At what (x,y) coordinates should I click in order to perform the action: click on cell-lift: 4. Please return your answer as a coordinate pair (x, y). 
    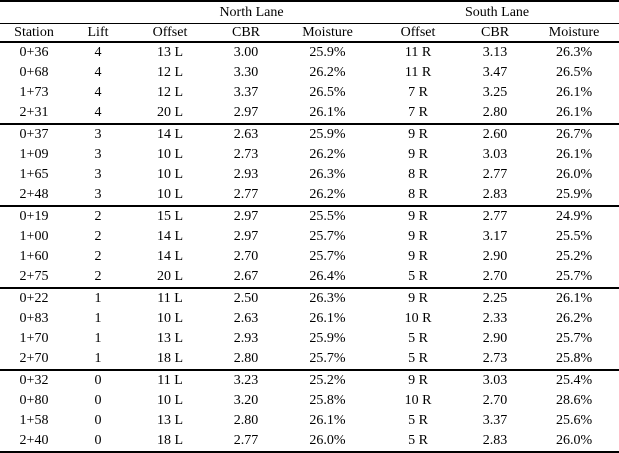
    Looking at the image, I should click on (98, 52).